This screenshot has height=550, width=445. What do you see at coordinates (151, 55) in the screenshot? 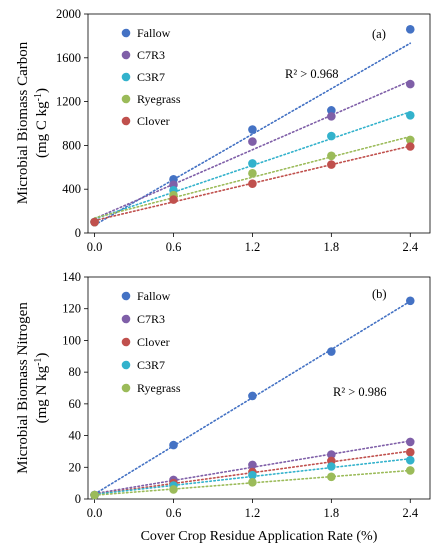
I see `legend-label-a-c7r3: C7R3` at bounding box center [151, 55].